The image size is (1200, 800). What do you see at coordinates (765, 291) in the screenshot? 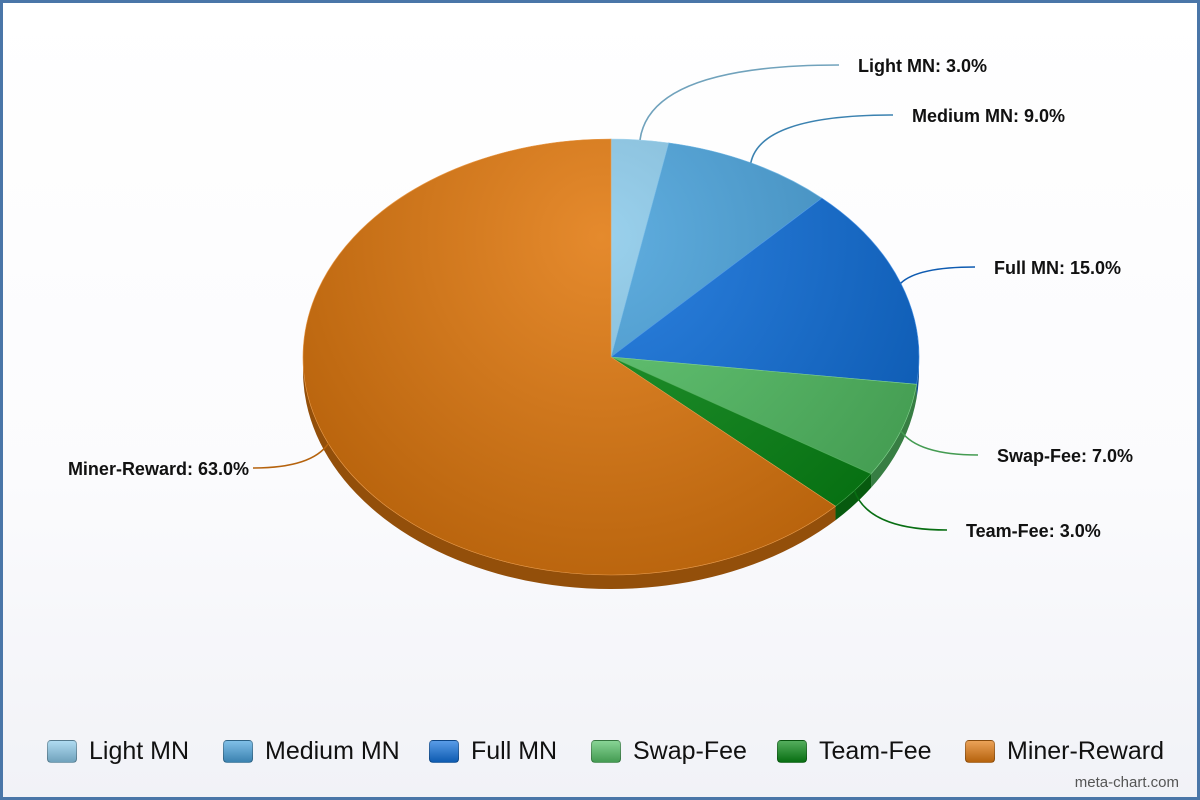
I see `slice-full-mn` at bounding box center [765, 291].